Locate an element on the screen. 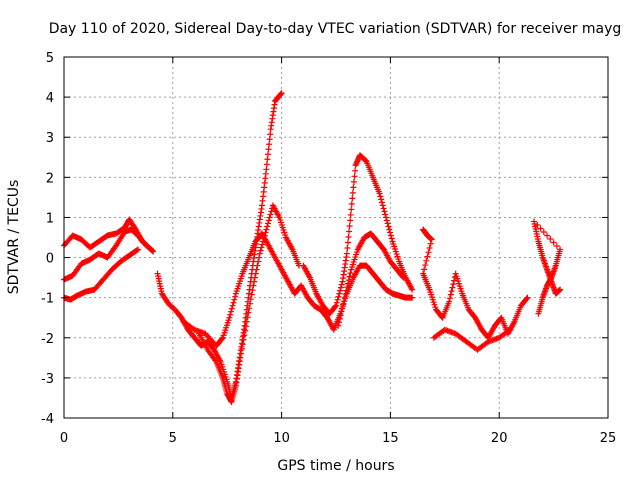 The width and height of the screenshot is (640, 480). y-tick-label: 5 is located at coordinates (50, 58).